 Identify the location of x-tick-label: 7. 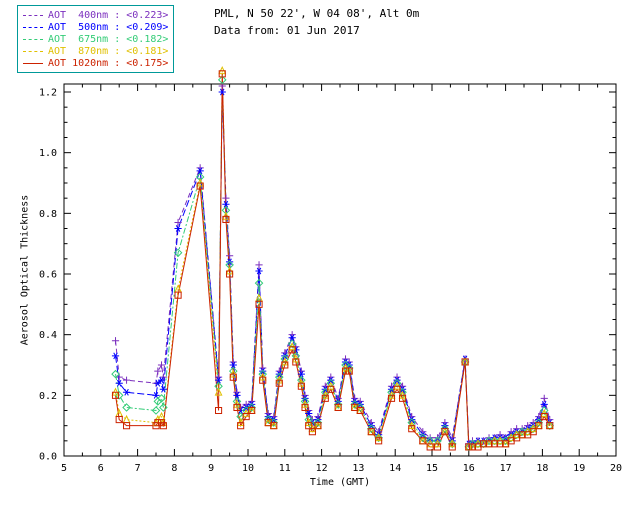
(138, 468).